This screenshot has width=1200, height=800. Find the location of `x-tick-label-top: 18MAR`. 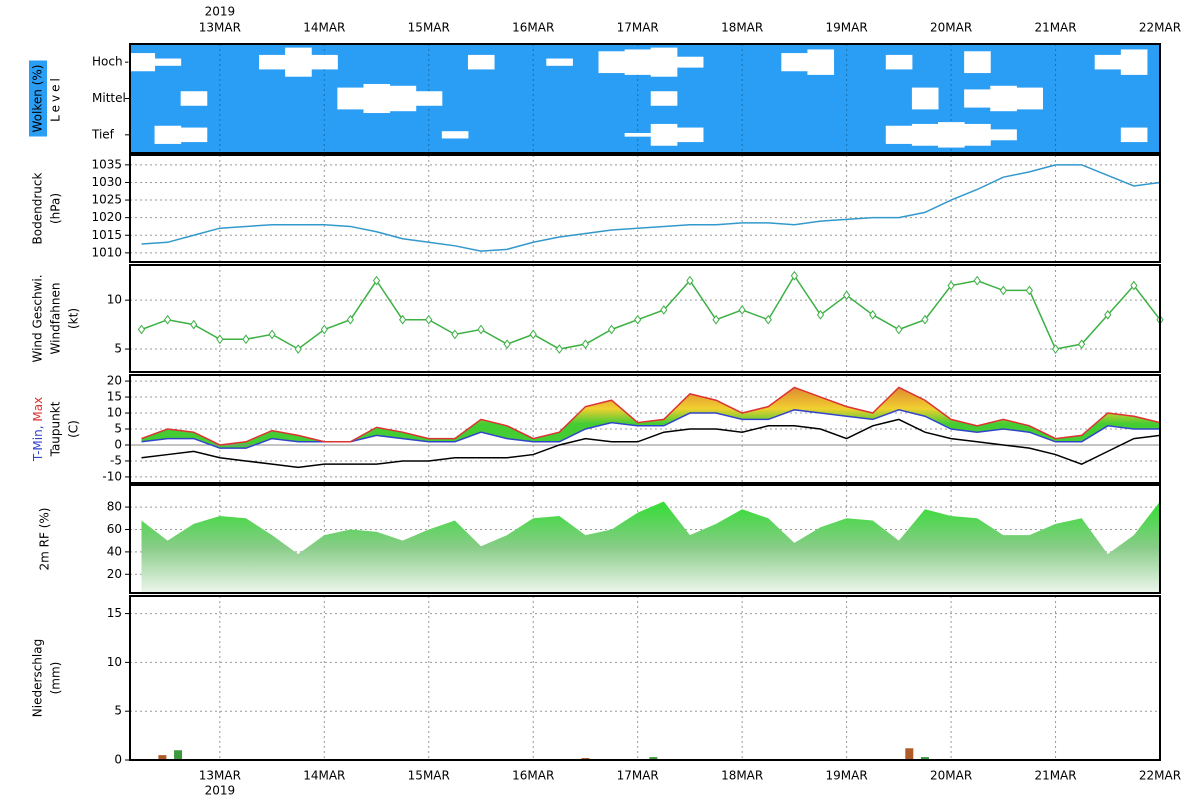

x-tick-label-top: 18MAR is located at coordinates (742, 28).